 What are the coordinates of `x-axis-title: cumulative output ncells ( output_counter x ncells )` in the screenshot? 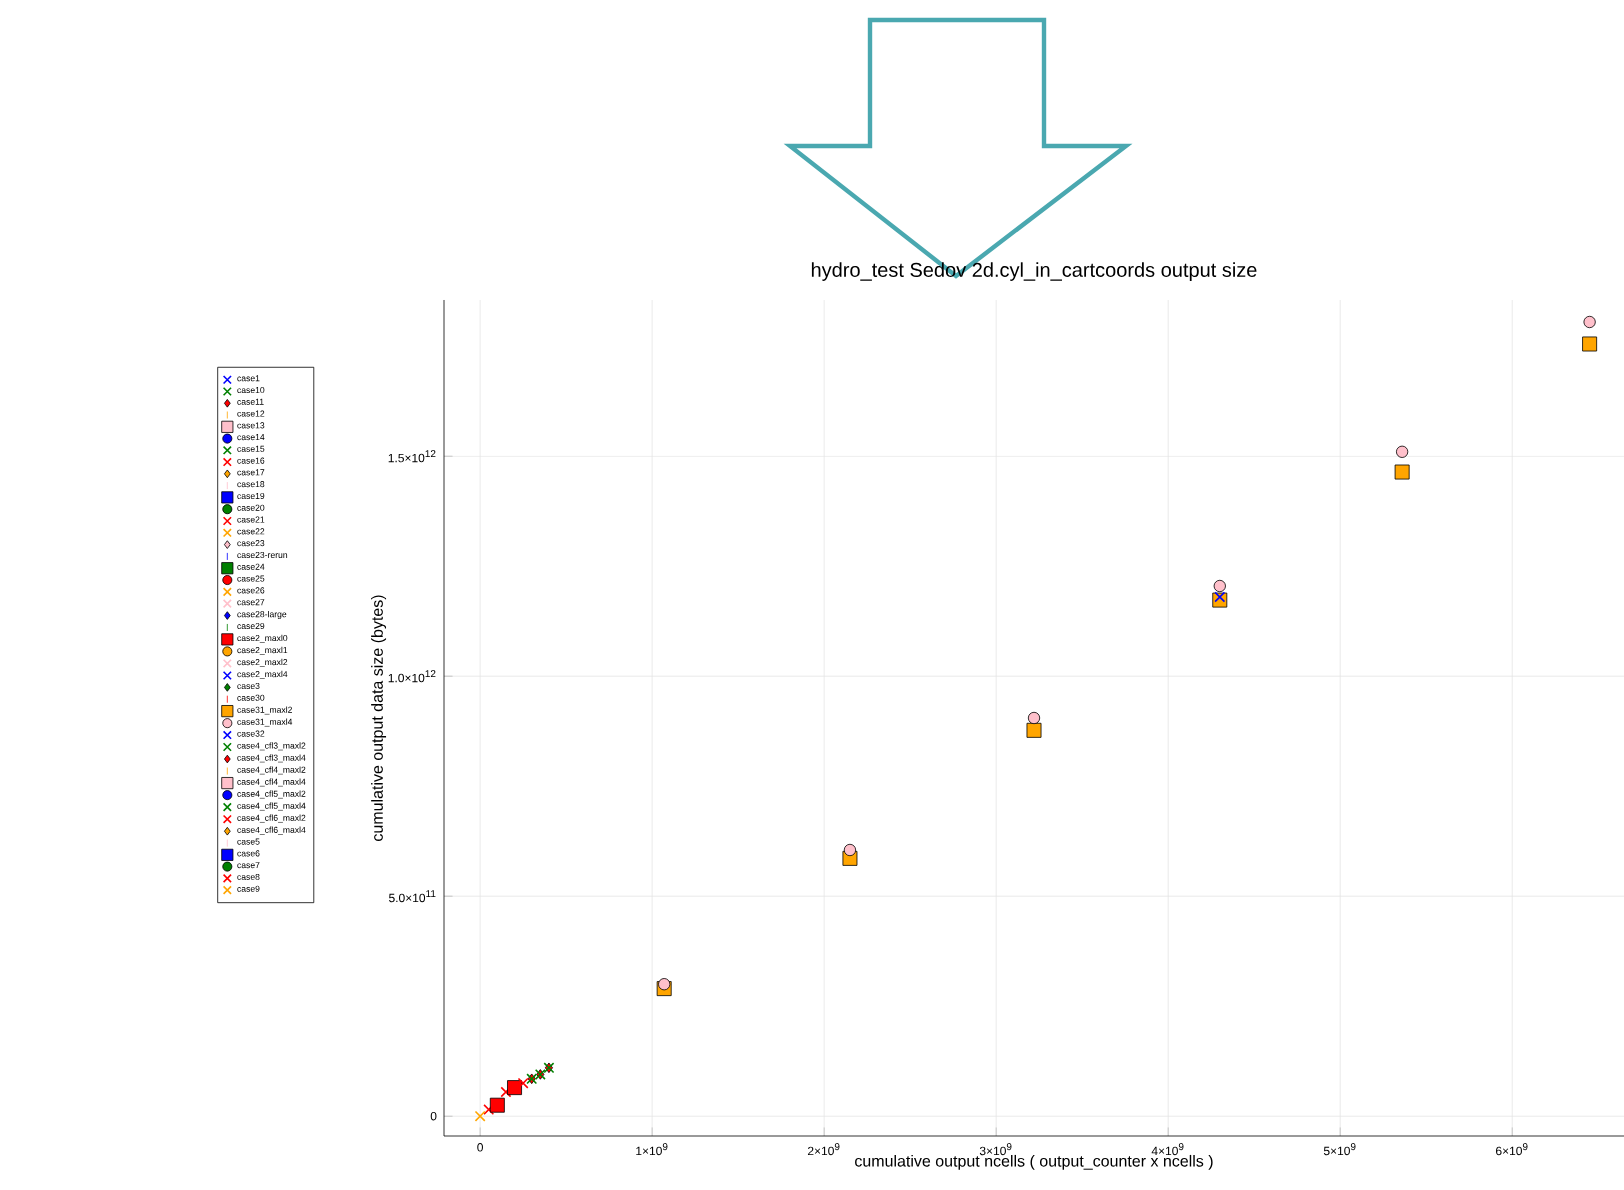 It's located at (1034, 1162).